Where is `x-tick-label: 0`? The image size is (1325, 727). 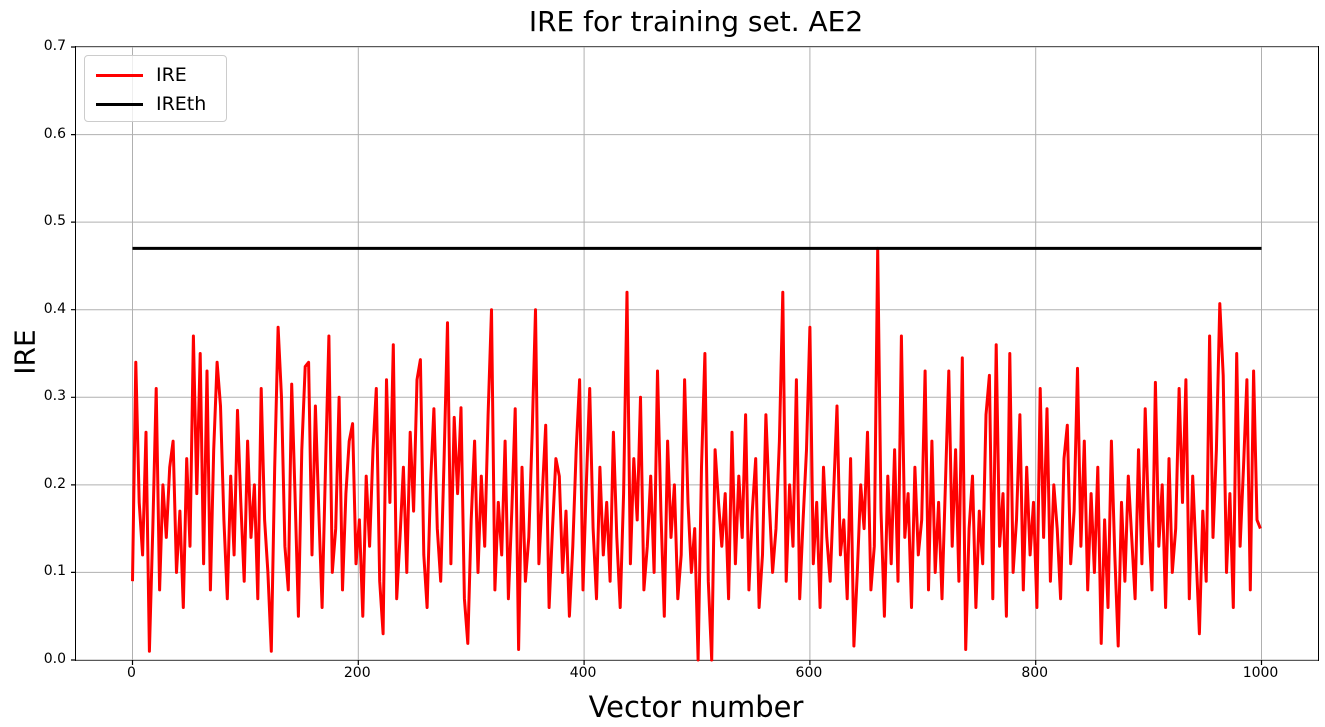
x-tick-label: 0 is located at coordinates (131, 673).